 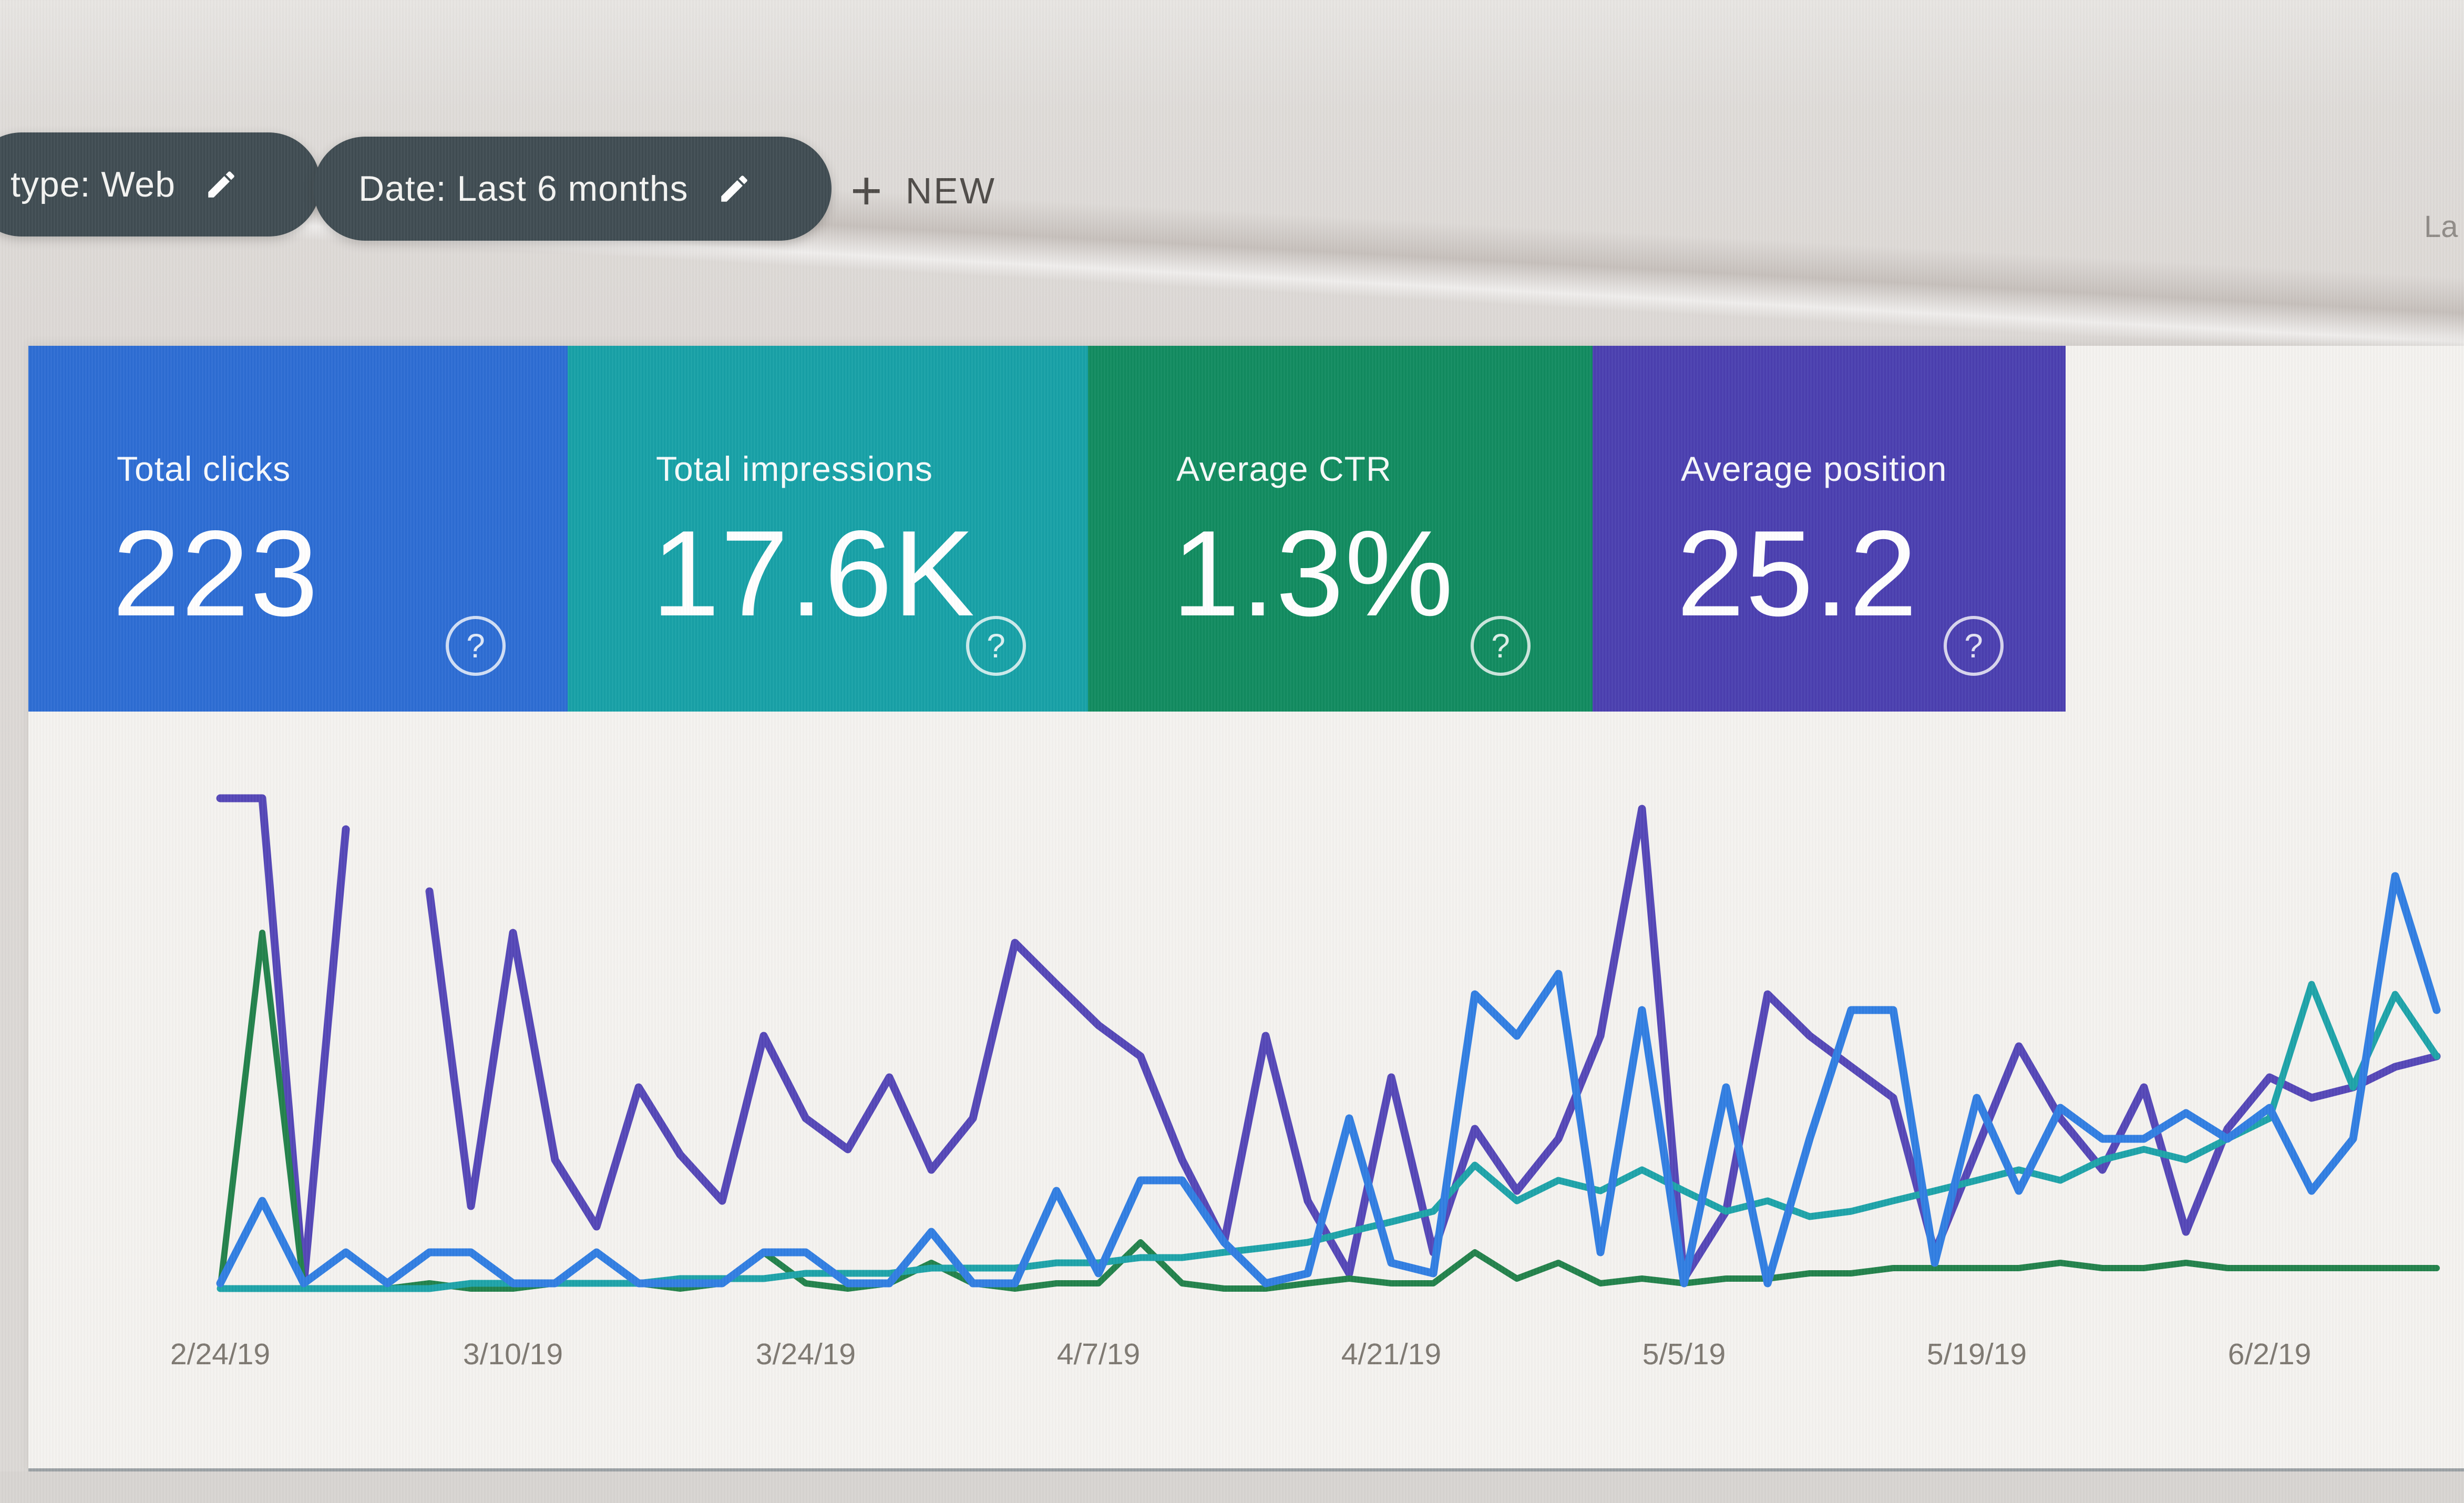 I want to click on search-type-chip: type: Web, so click(x=160, y=184).